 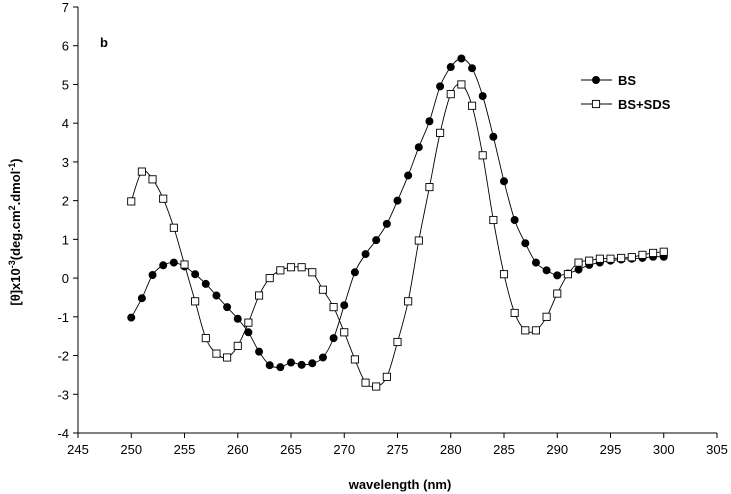 I want to click on x-tick-label: 285, so click(x=504, y=449).